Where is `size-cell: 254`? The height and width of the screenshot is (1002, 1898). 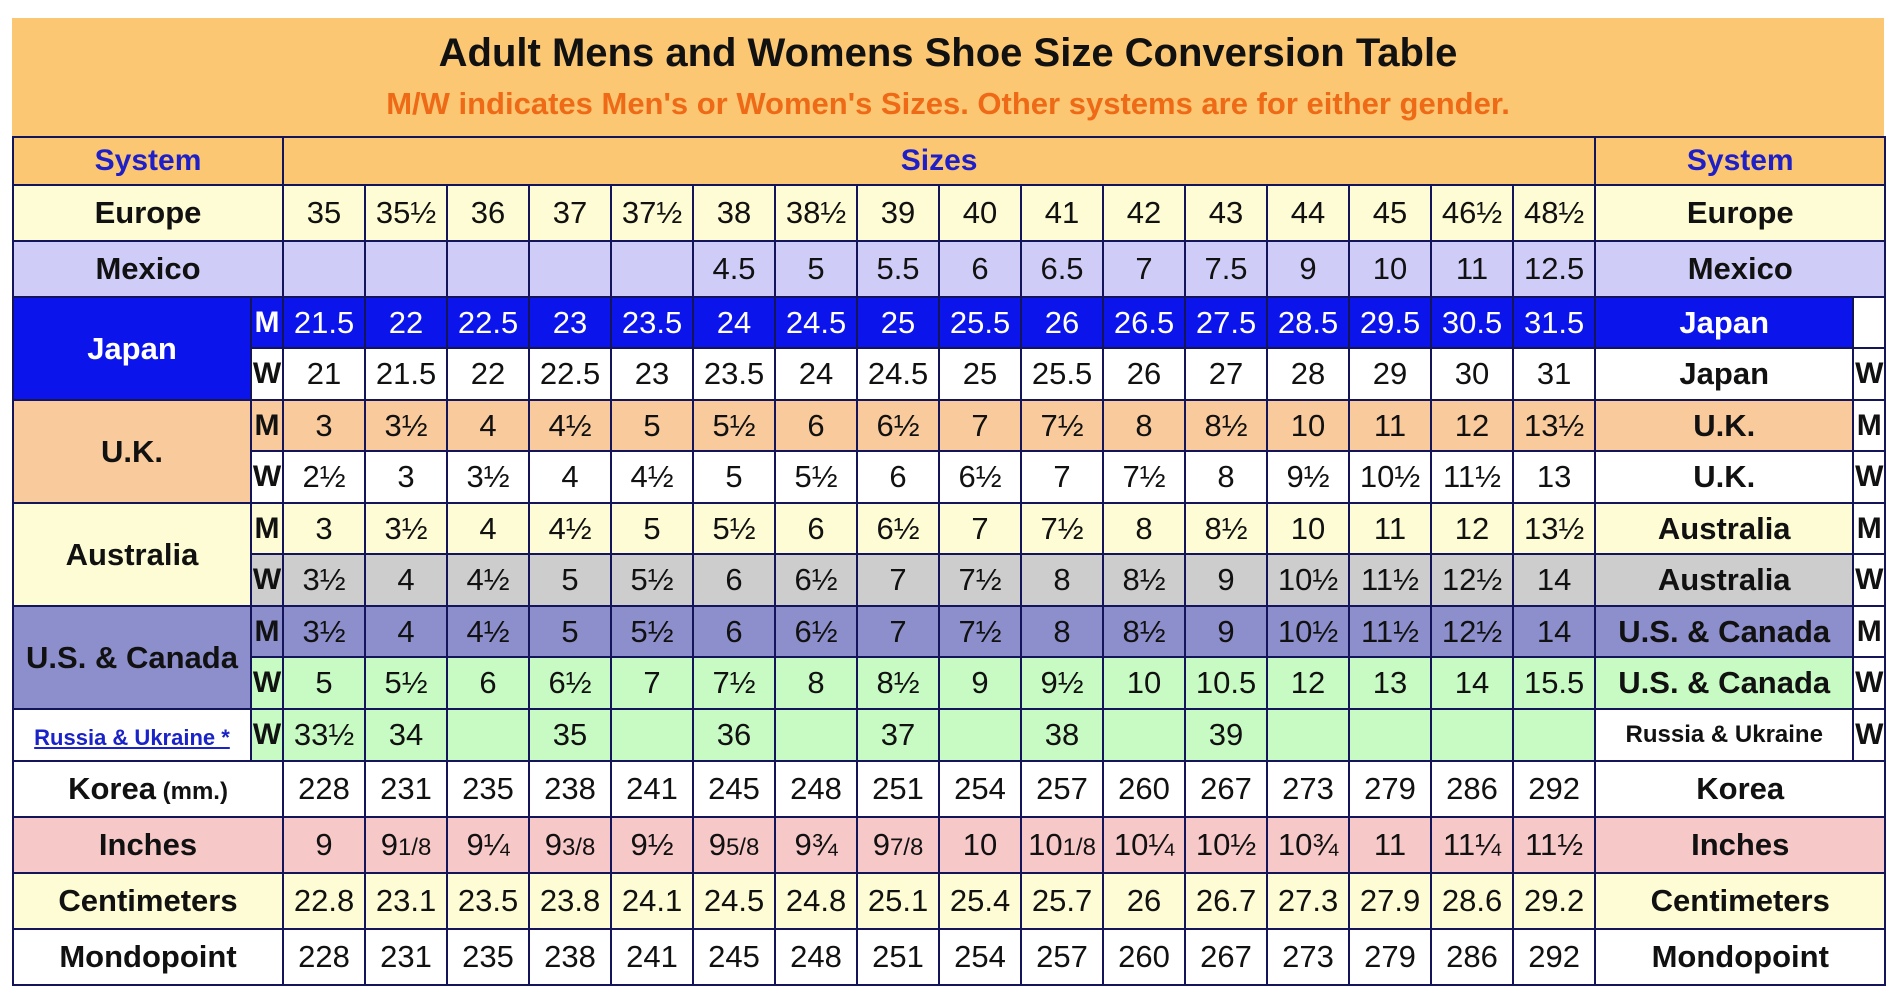 size-cell: 254 is located at coordinates (980, 789).